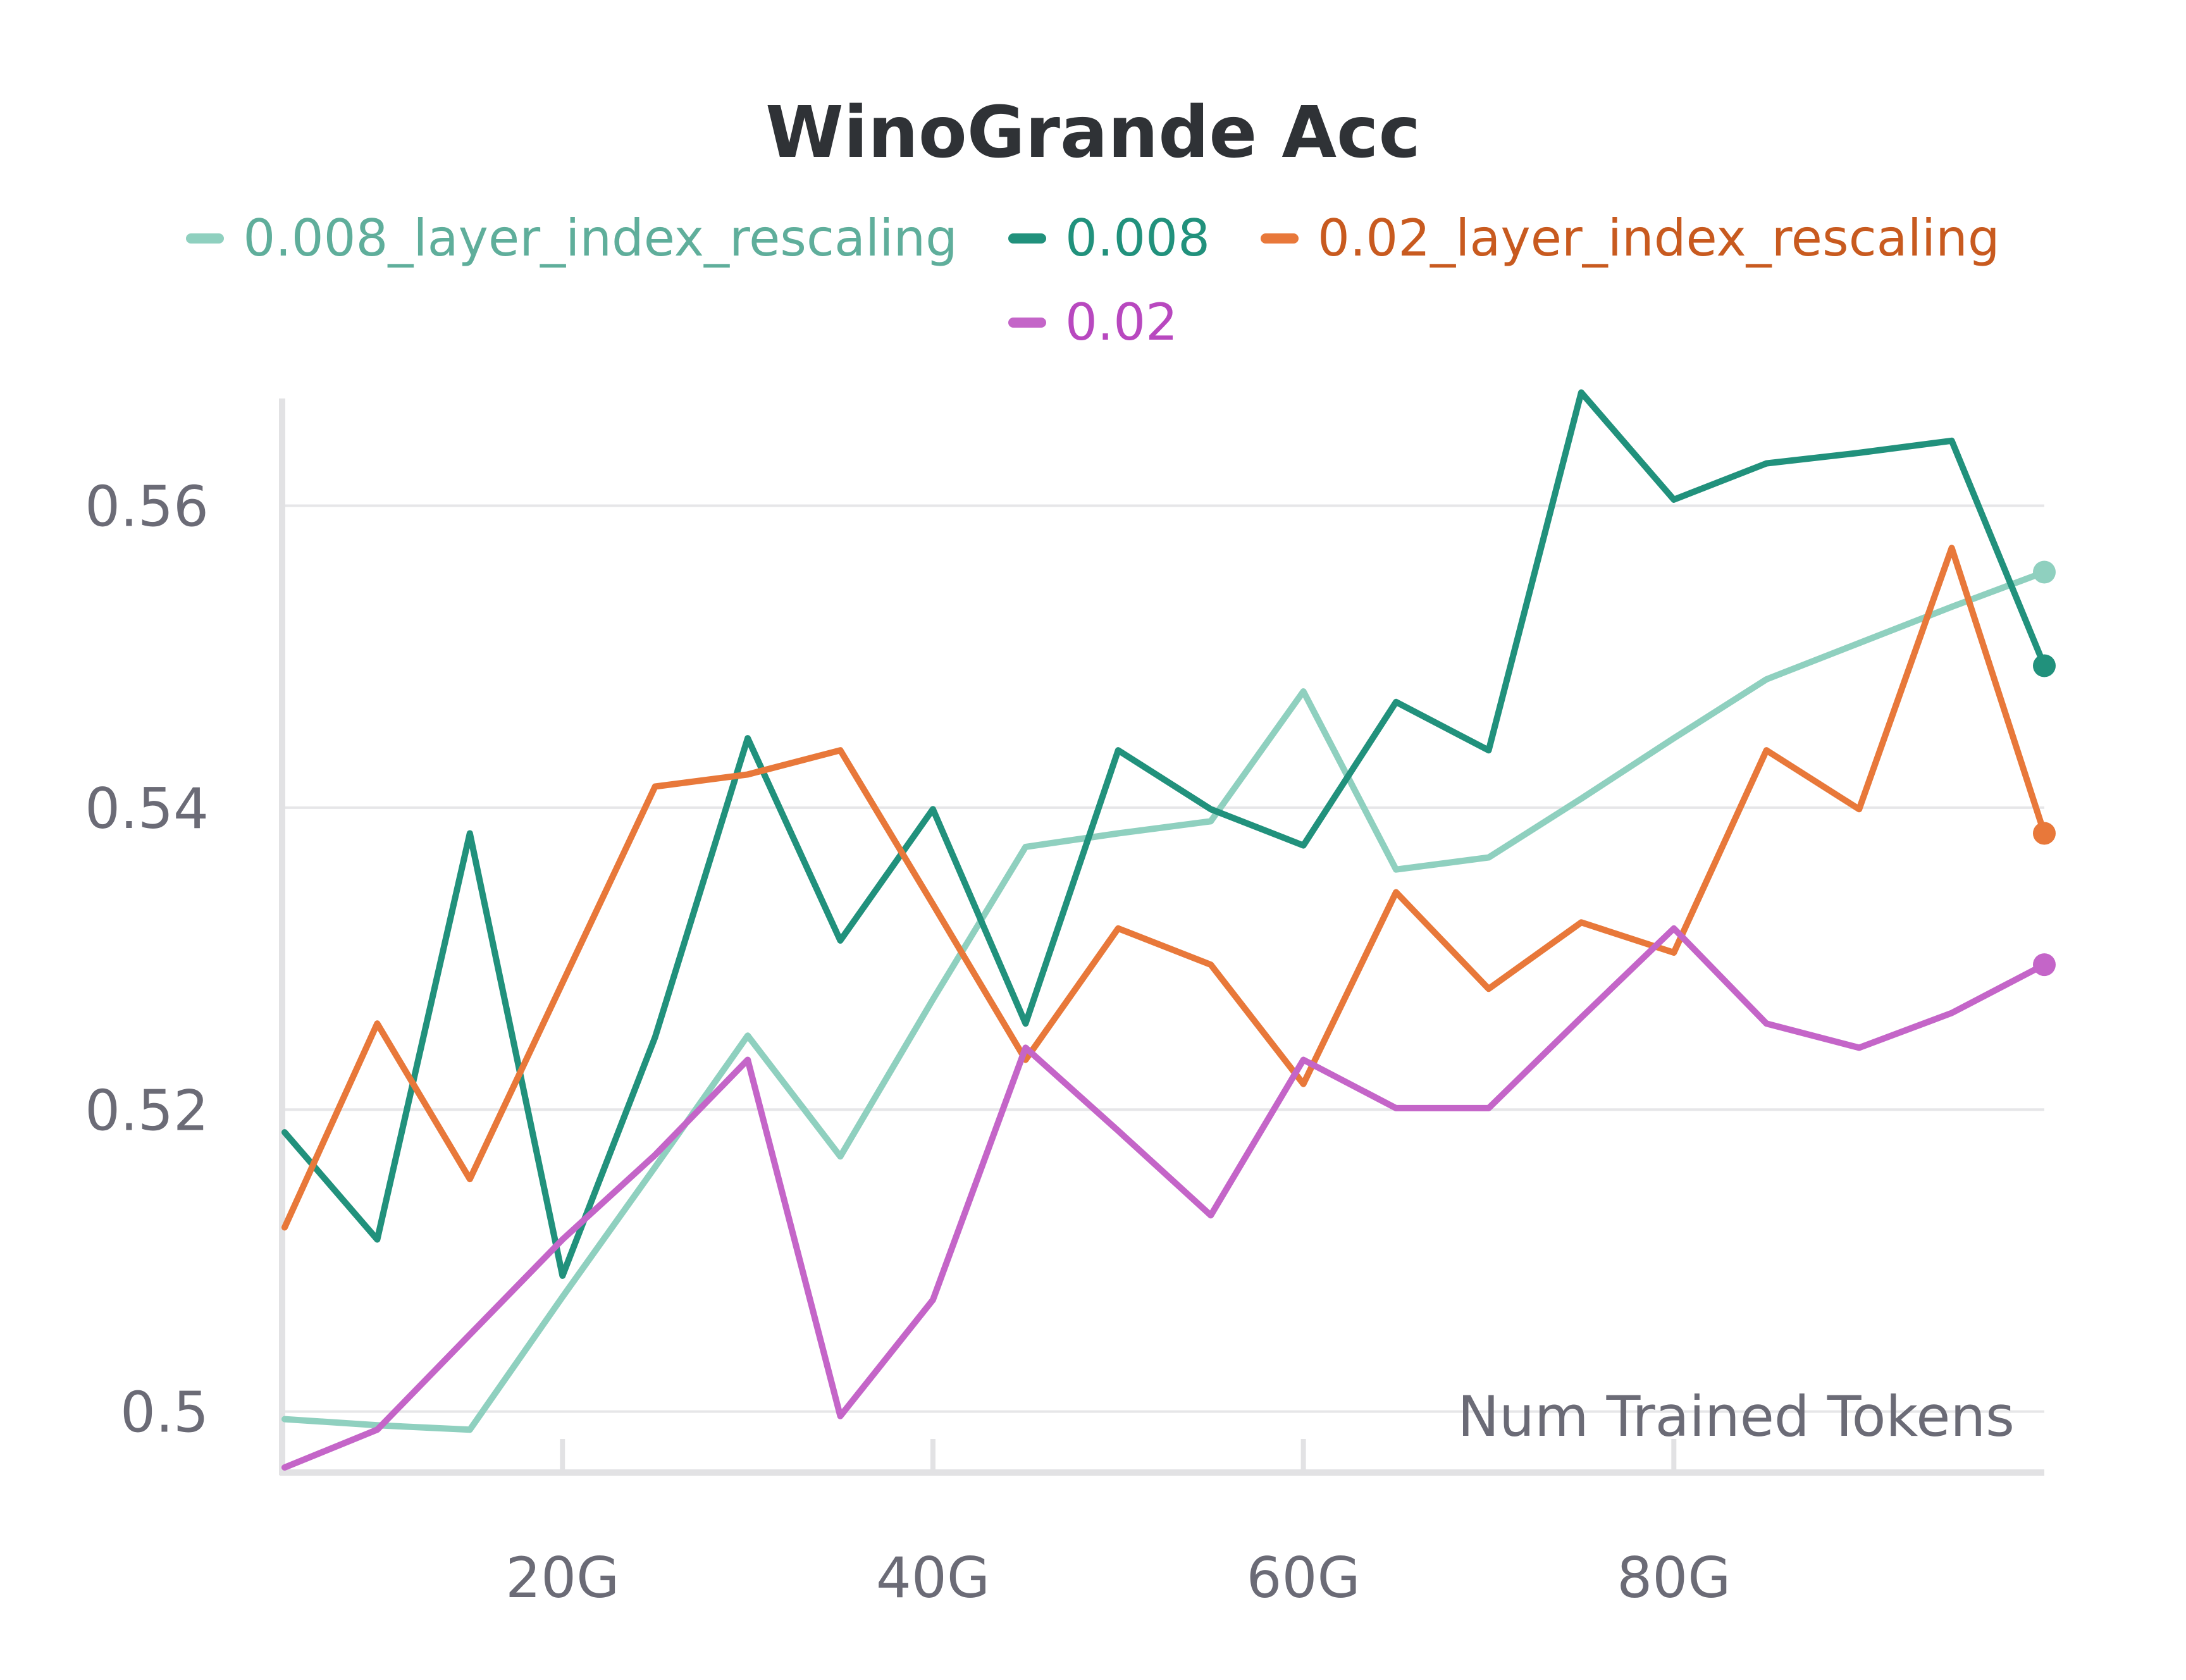 This screenshot has width=2186, height=1680. I want to click on legend-item-0008: 0.008, so click(1109, 238).